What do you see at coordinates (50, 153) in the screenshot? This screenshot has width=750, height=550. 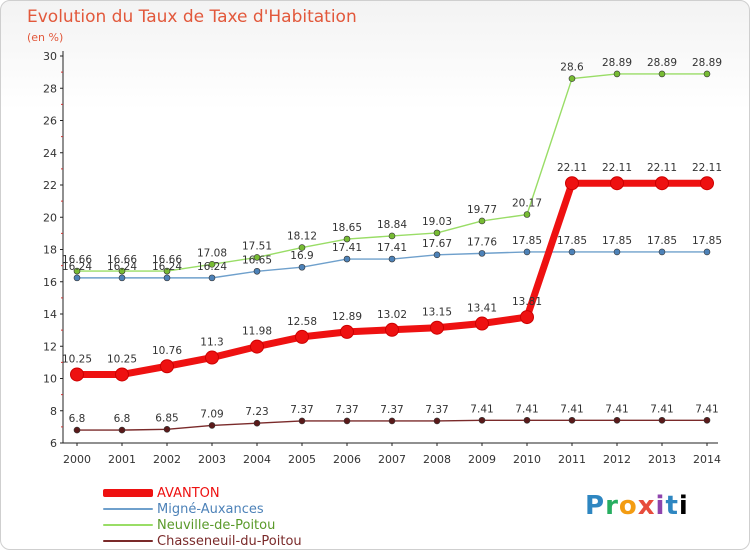 I see `y-tick-label: 24` at bounding box center [50, 153].